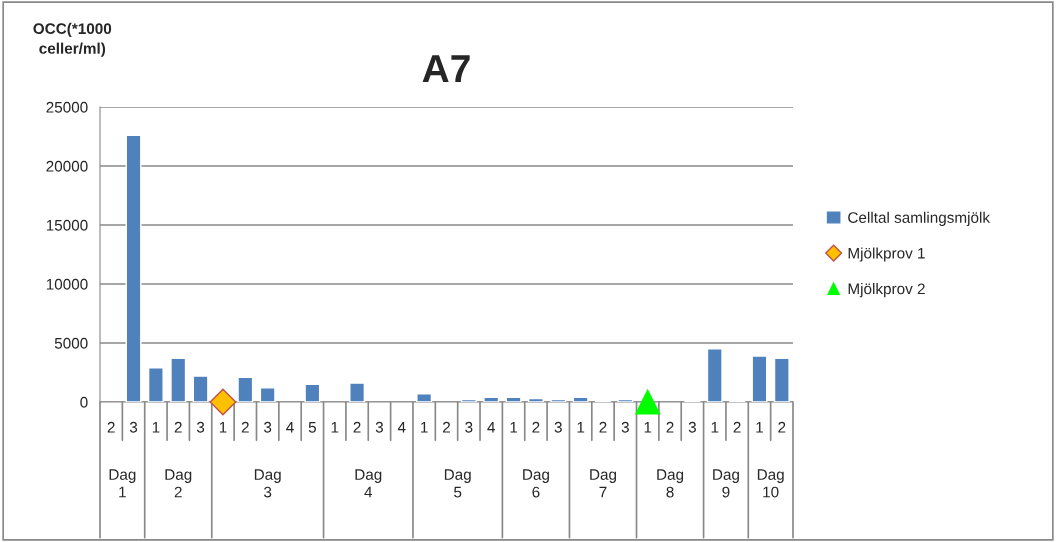  I want to click on text: Dag 1, so click(122, 483).